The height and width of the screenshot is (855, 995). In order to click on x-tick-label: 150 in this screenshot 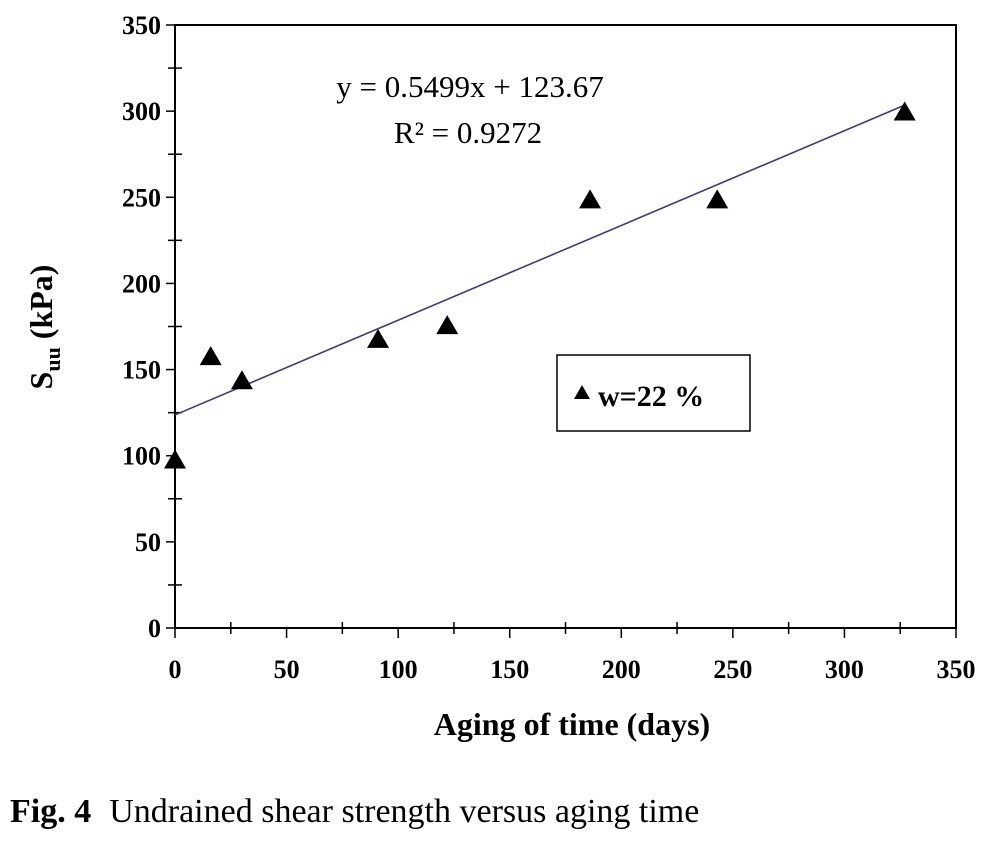, I will do `click(509, 669)`.